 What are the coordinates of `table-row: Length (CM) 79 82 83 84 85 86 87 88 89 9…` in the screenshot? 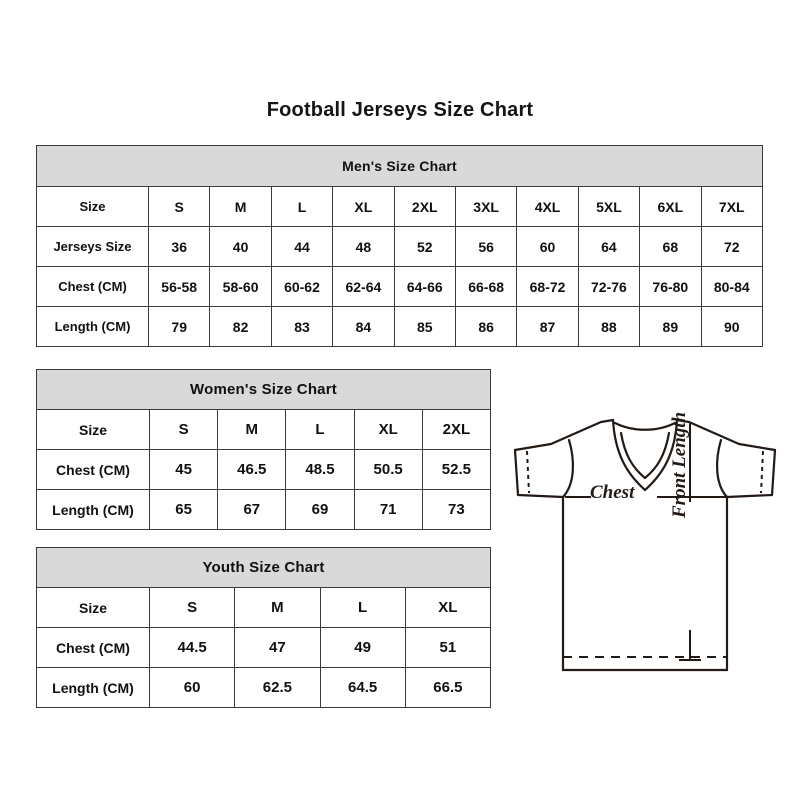 It's located at (400, 326).